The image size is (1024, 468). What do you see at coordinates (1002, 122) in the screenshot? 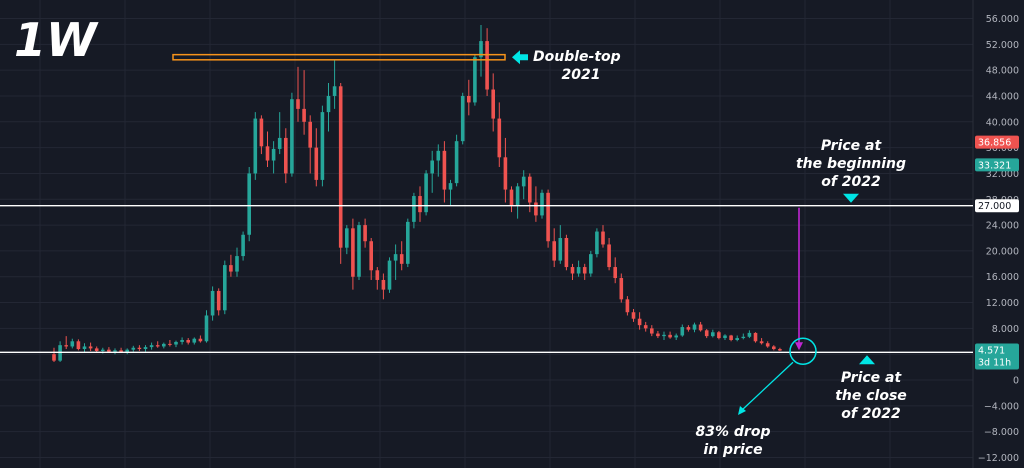
I see `y-tick-label: 40.000` at bounding box center [1002, 122].